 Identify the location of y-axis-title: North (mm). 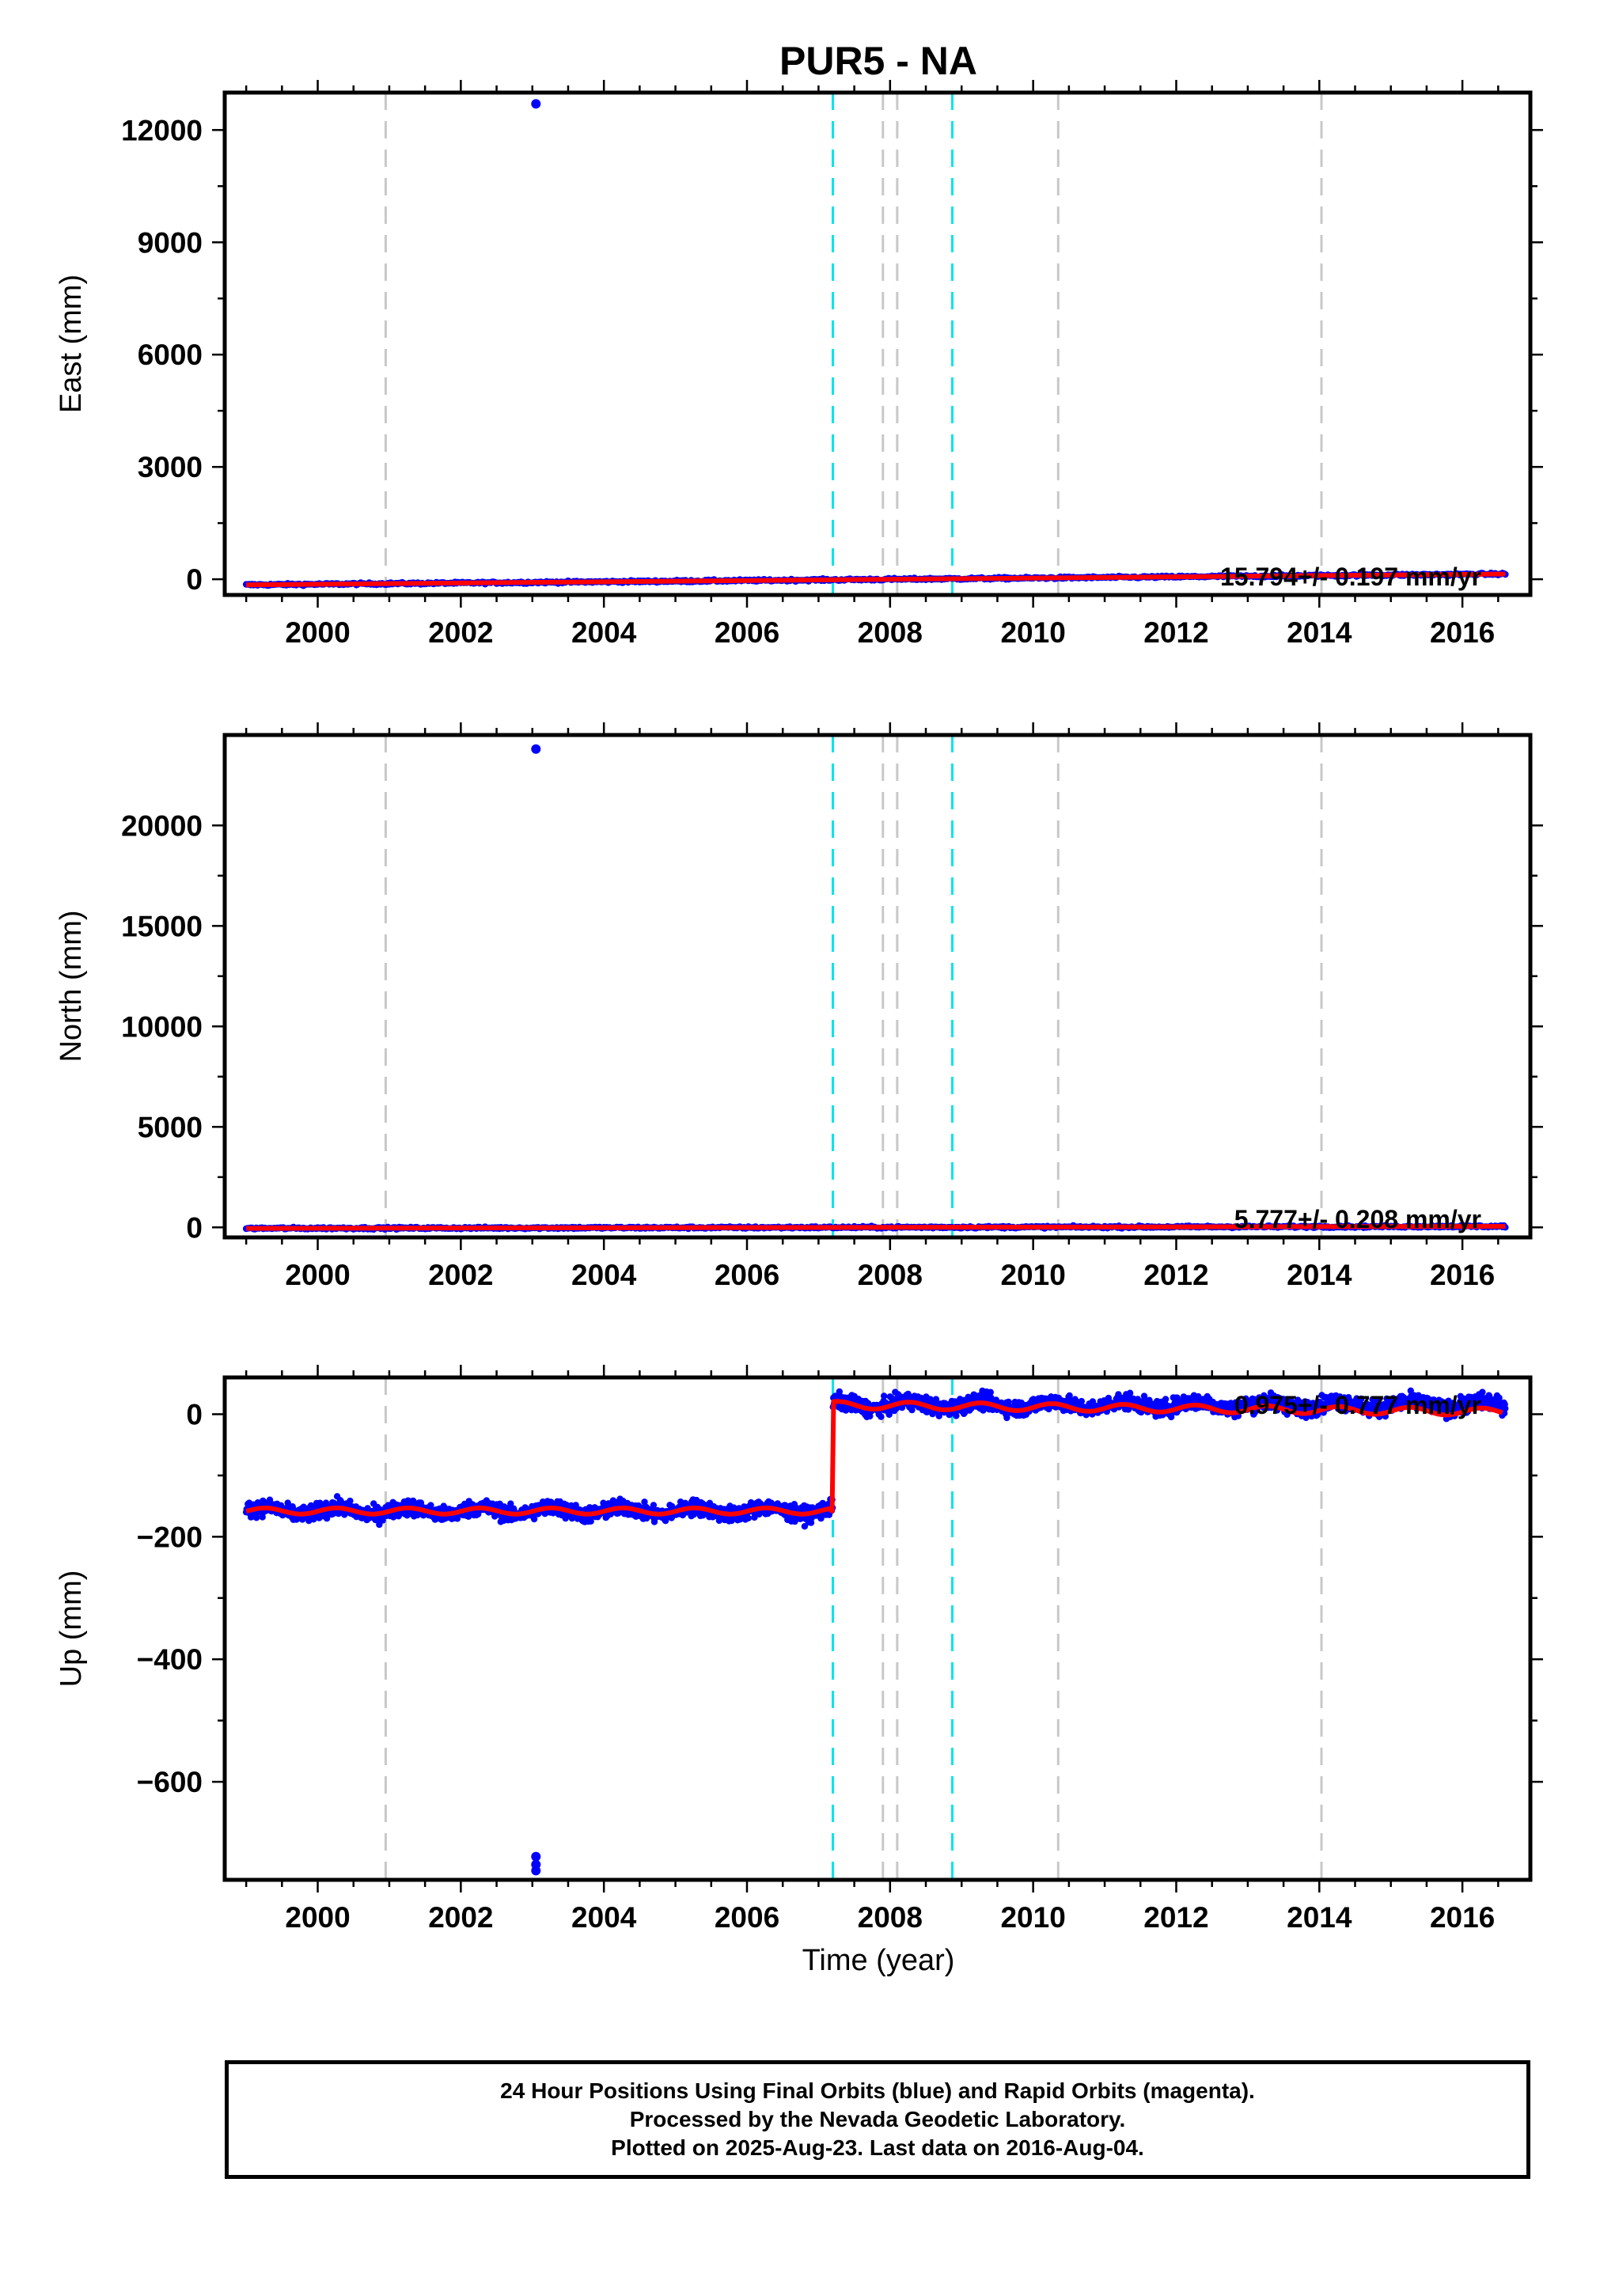
(71, 986).